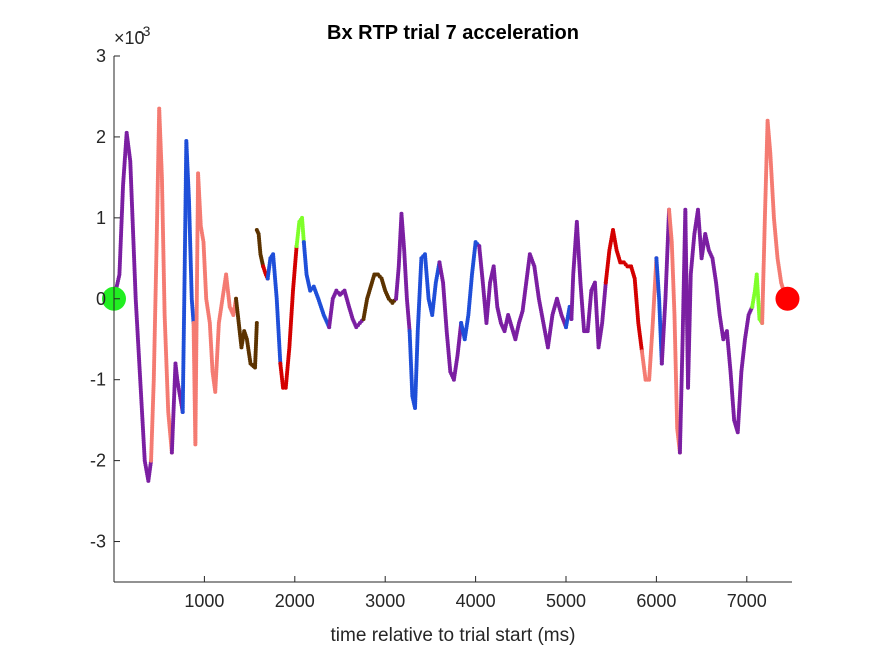 The width and height of the screenshot is (875, 656). What do you see at coordinates (144, 31) in the screenshot?
I see `y-exponent-power: -3` at bounding box center [144, 31].